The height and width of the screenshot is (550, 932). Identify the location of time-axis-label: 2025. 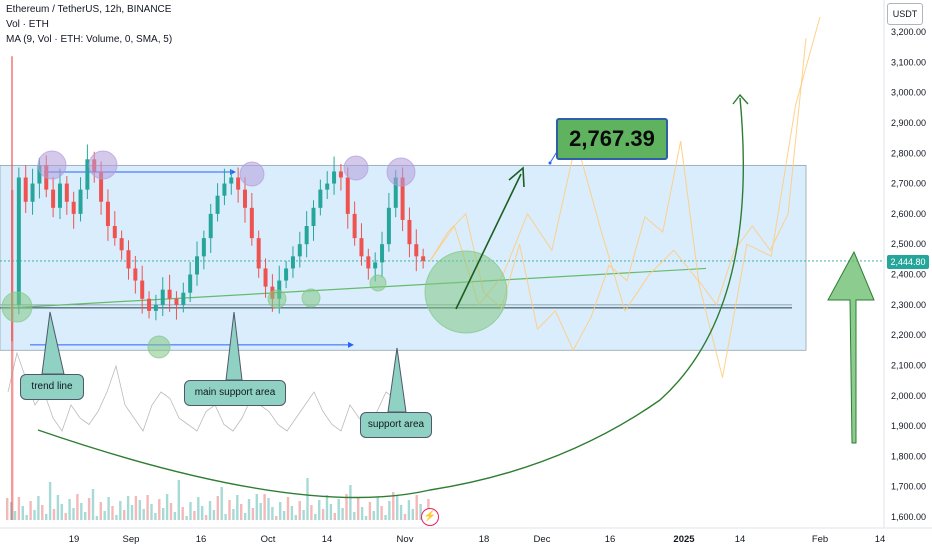
(684, 539).